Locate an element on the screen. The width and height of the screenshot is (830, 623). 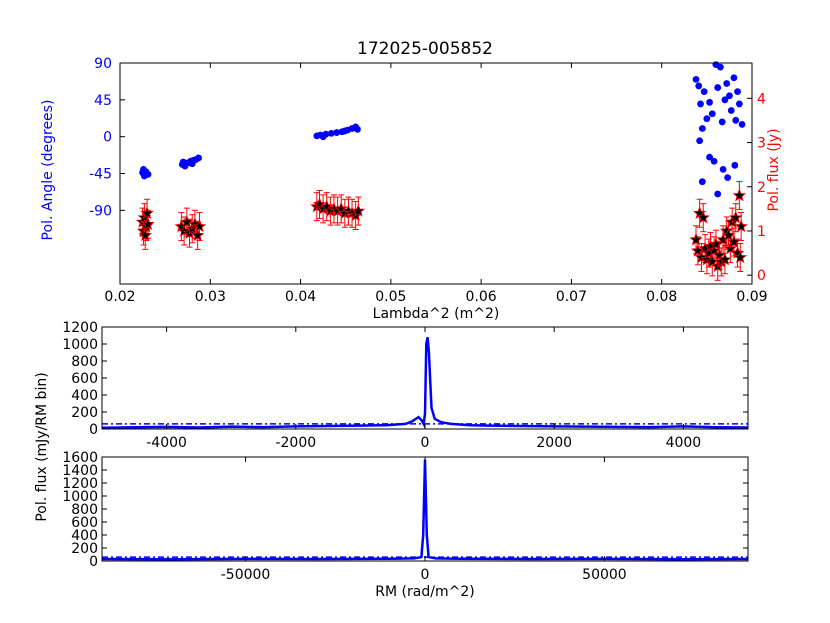
chart-title: 172025-005852 is located at coordinates (425, 49).